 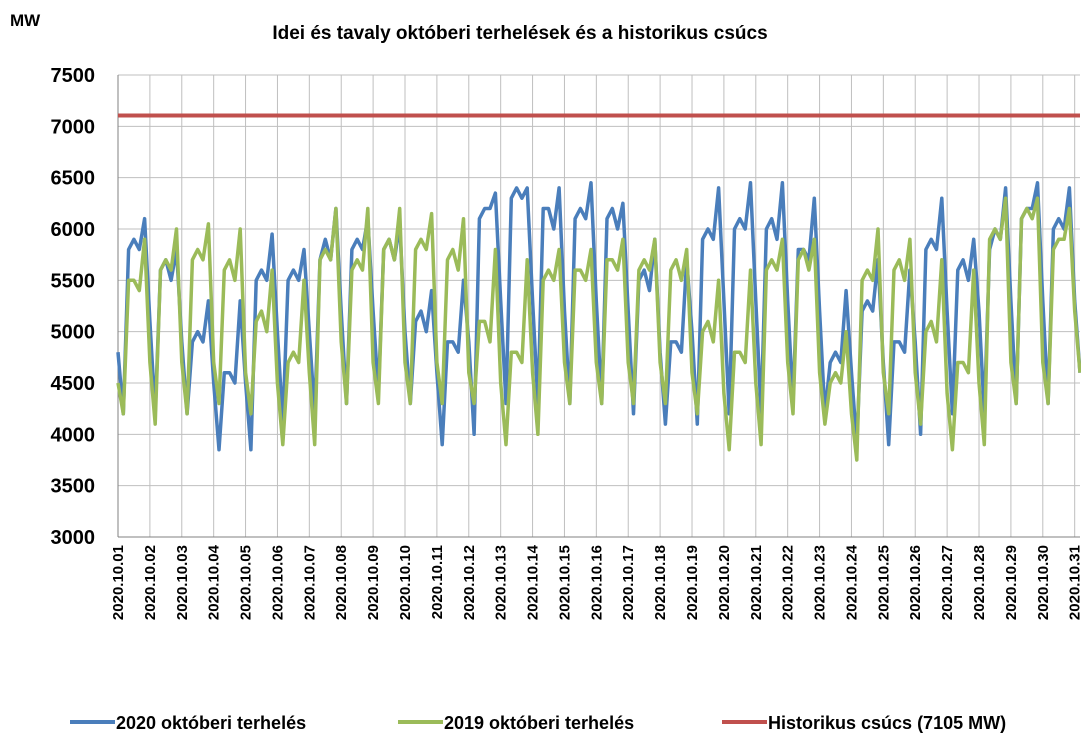 What do you see at coordinates (150, 582) in the screenshot?
I see `x-tick-label: 2020.10.02` at bounding box center [150, 582].